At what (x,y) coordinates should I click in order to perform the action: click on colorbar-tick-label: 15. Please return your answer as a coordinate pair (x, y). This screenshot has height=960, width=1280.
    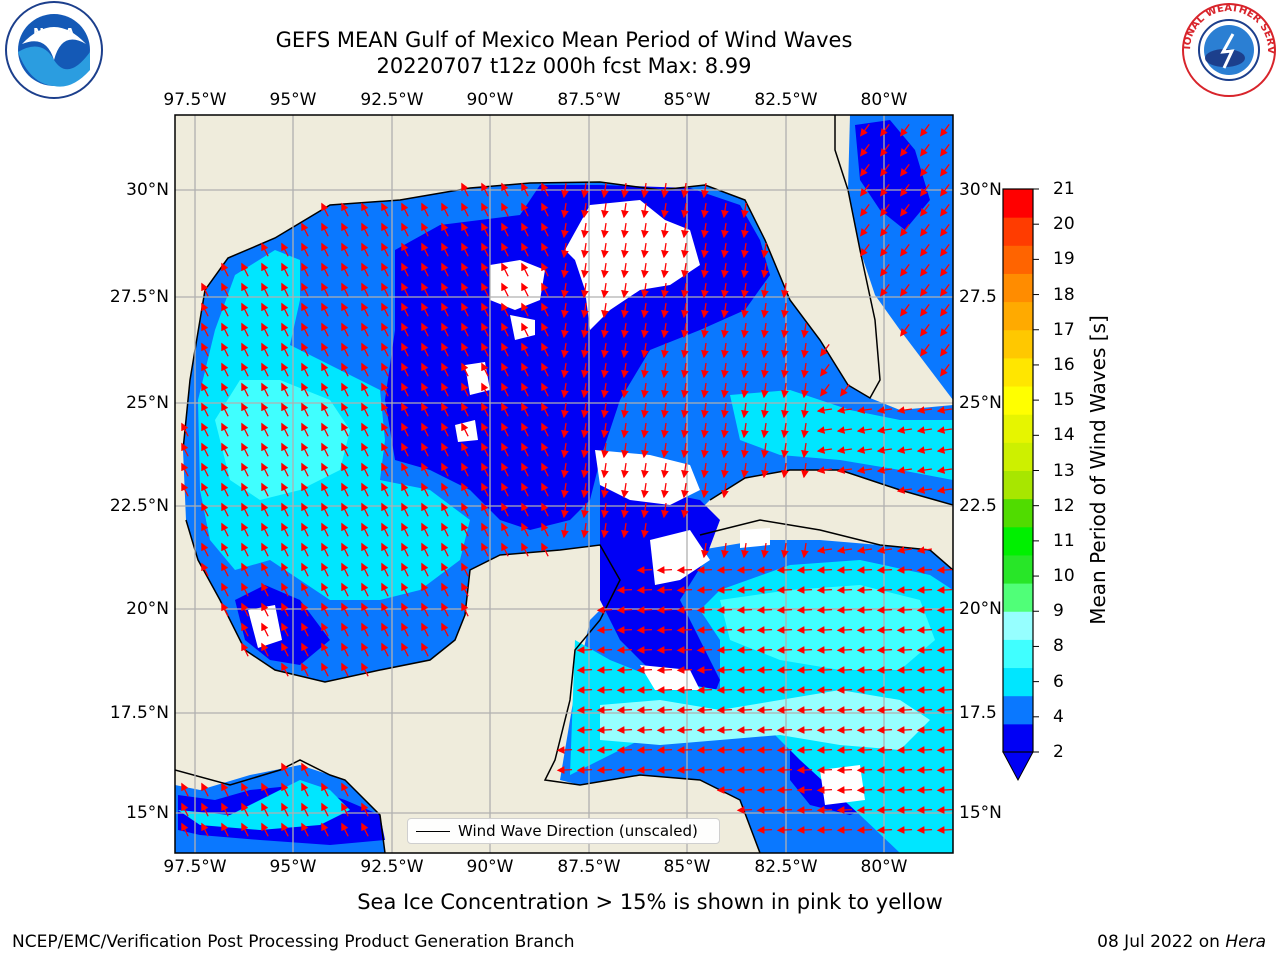
    Looking at the image, I should click on (1064, 400).